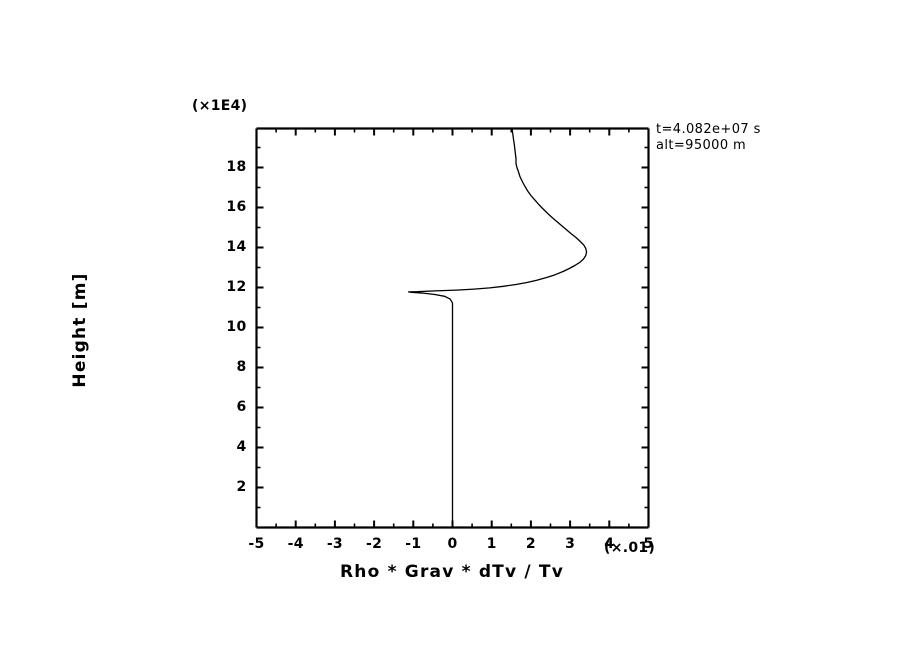 The image size is (904, 654). Describe the element at coordinates (241, 366) in the screenshot. I see `y-tick-label: 8` at that location.